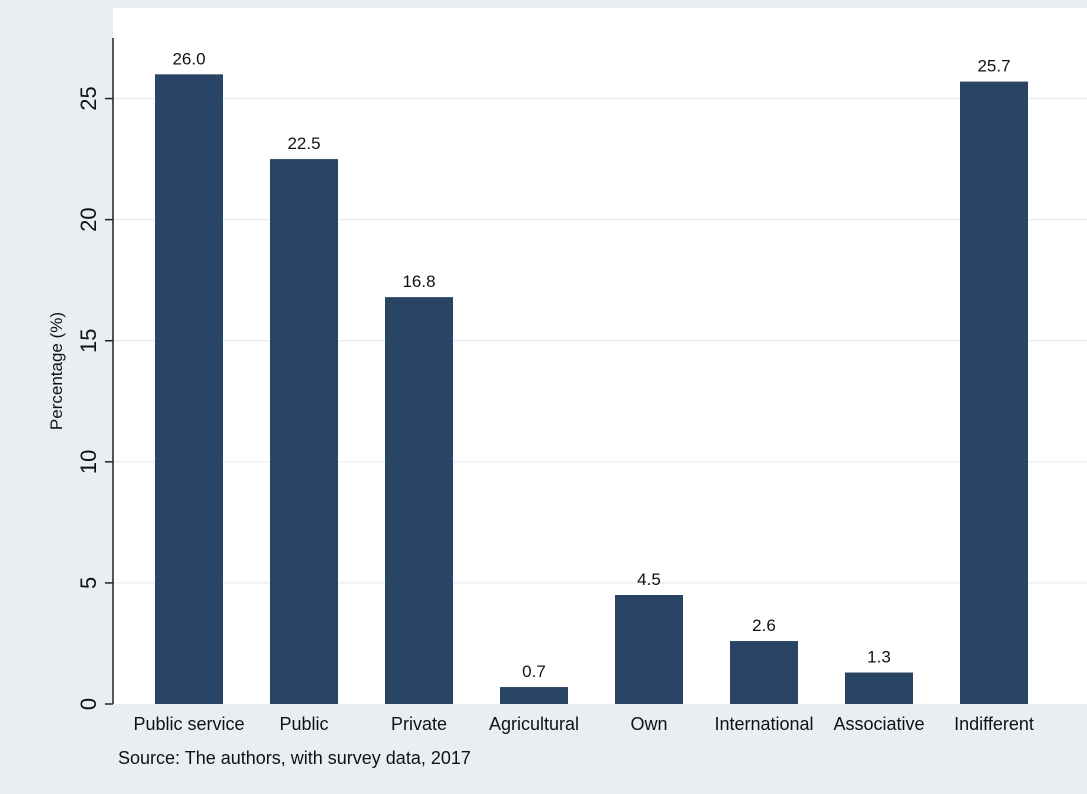 The image size is (1087, 794). Describe the element at coordinates (649, 579) in the screenshot. I see `data-label: 4.5` at that location.